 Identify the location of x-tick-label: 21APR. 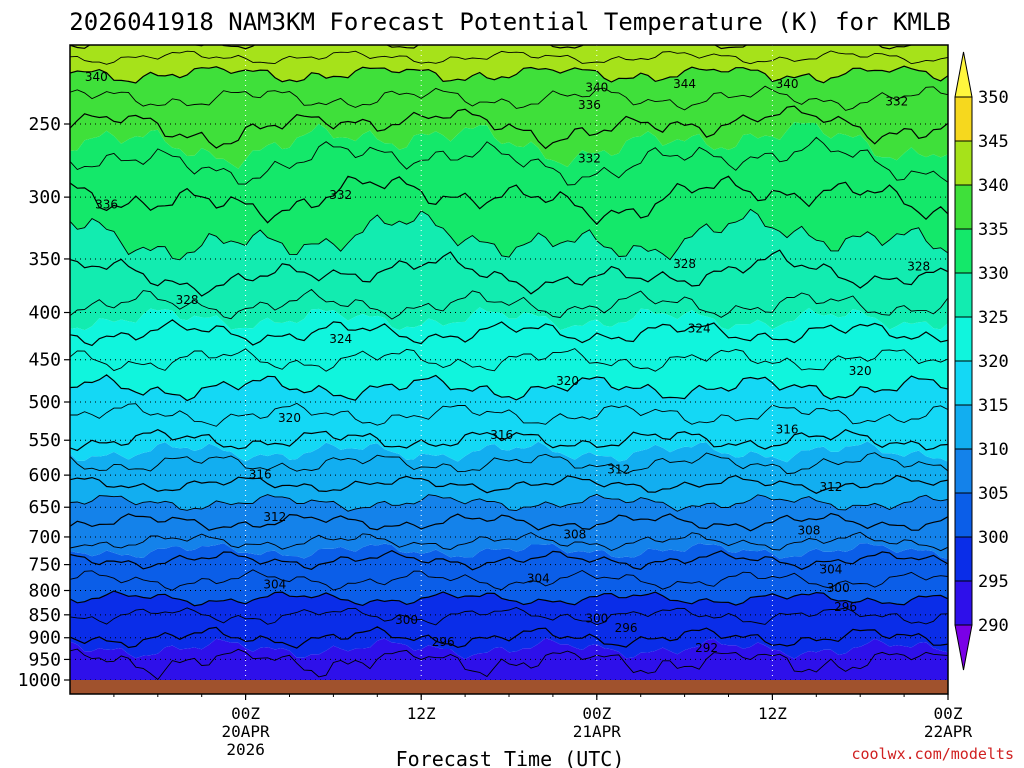
(597, 731).